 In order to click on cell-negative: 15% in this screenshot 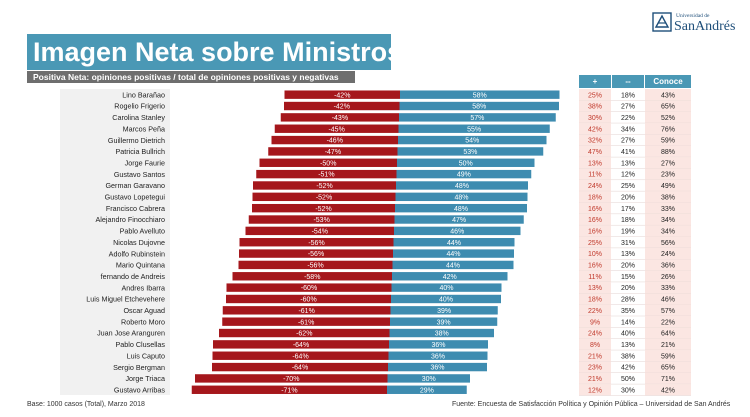, I will do `click(628, 277)`.